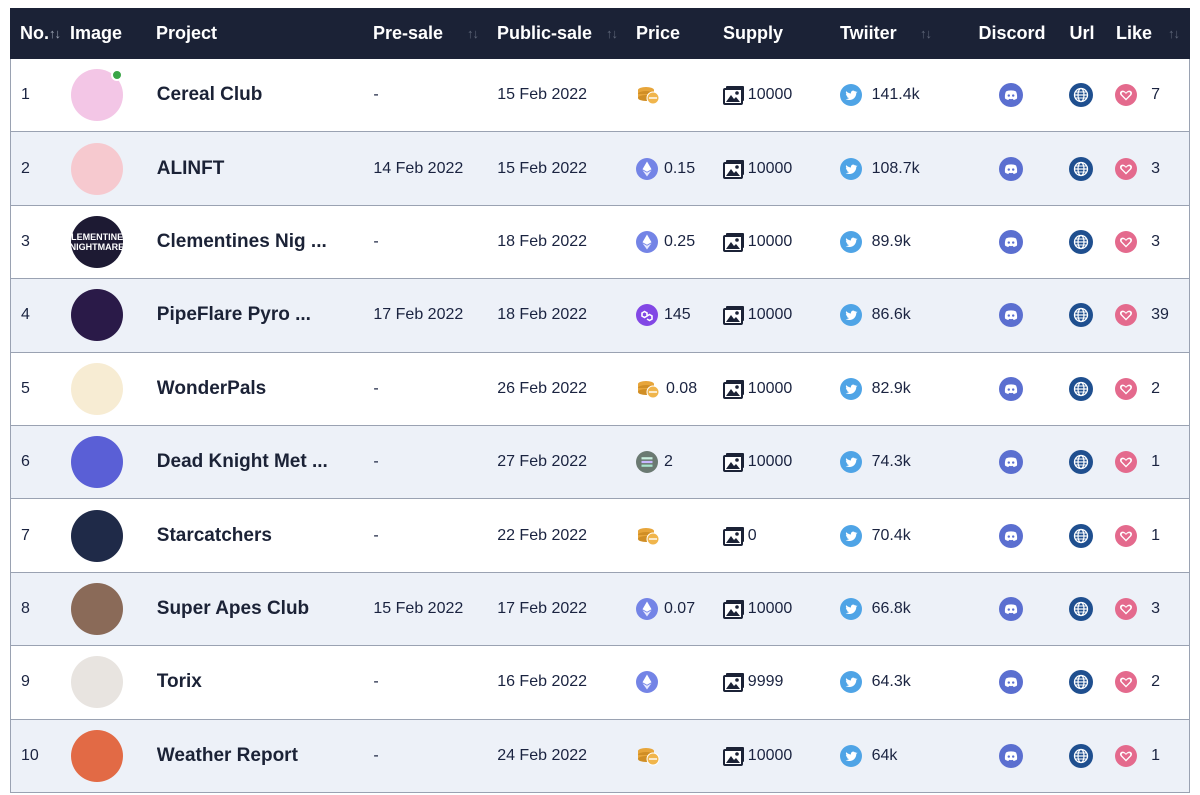 The height and width of the screenshot is (795, 1200). Describe the element at coordinates (905, 33) in the screenshot. I see `header-twitter: Twiiter ↑↓` at that location.